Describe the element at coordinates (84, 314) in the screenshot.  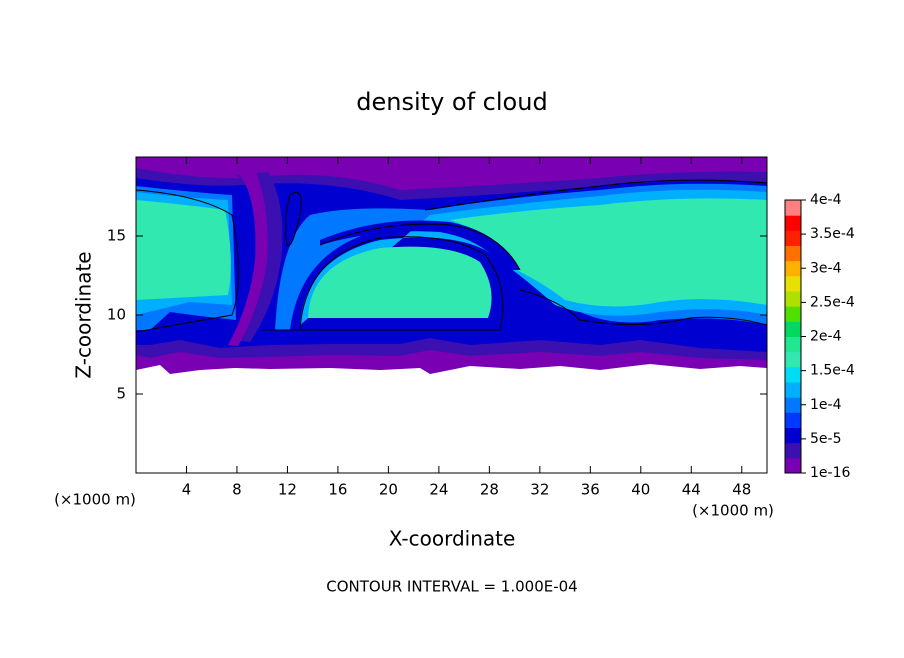
I see `y-axis-label: Z-coordinate` at that location.